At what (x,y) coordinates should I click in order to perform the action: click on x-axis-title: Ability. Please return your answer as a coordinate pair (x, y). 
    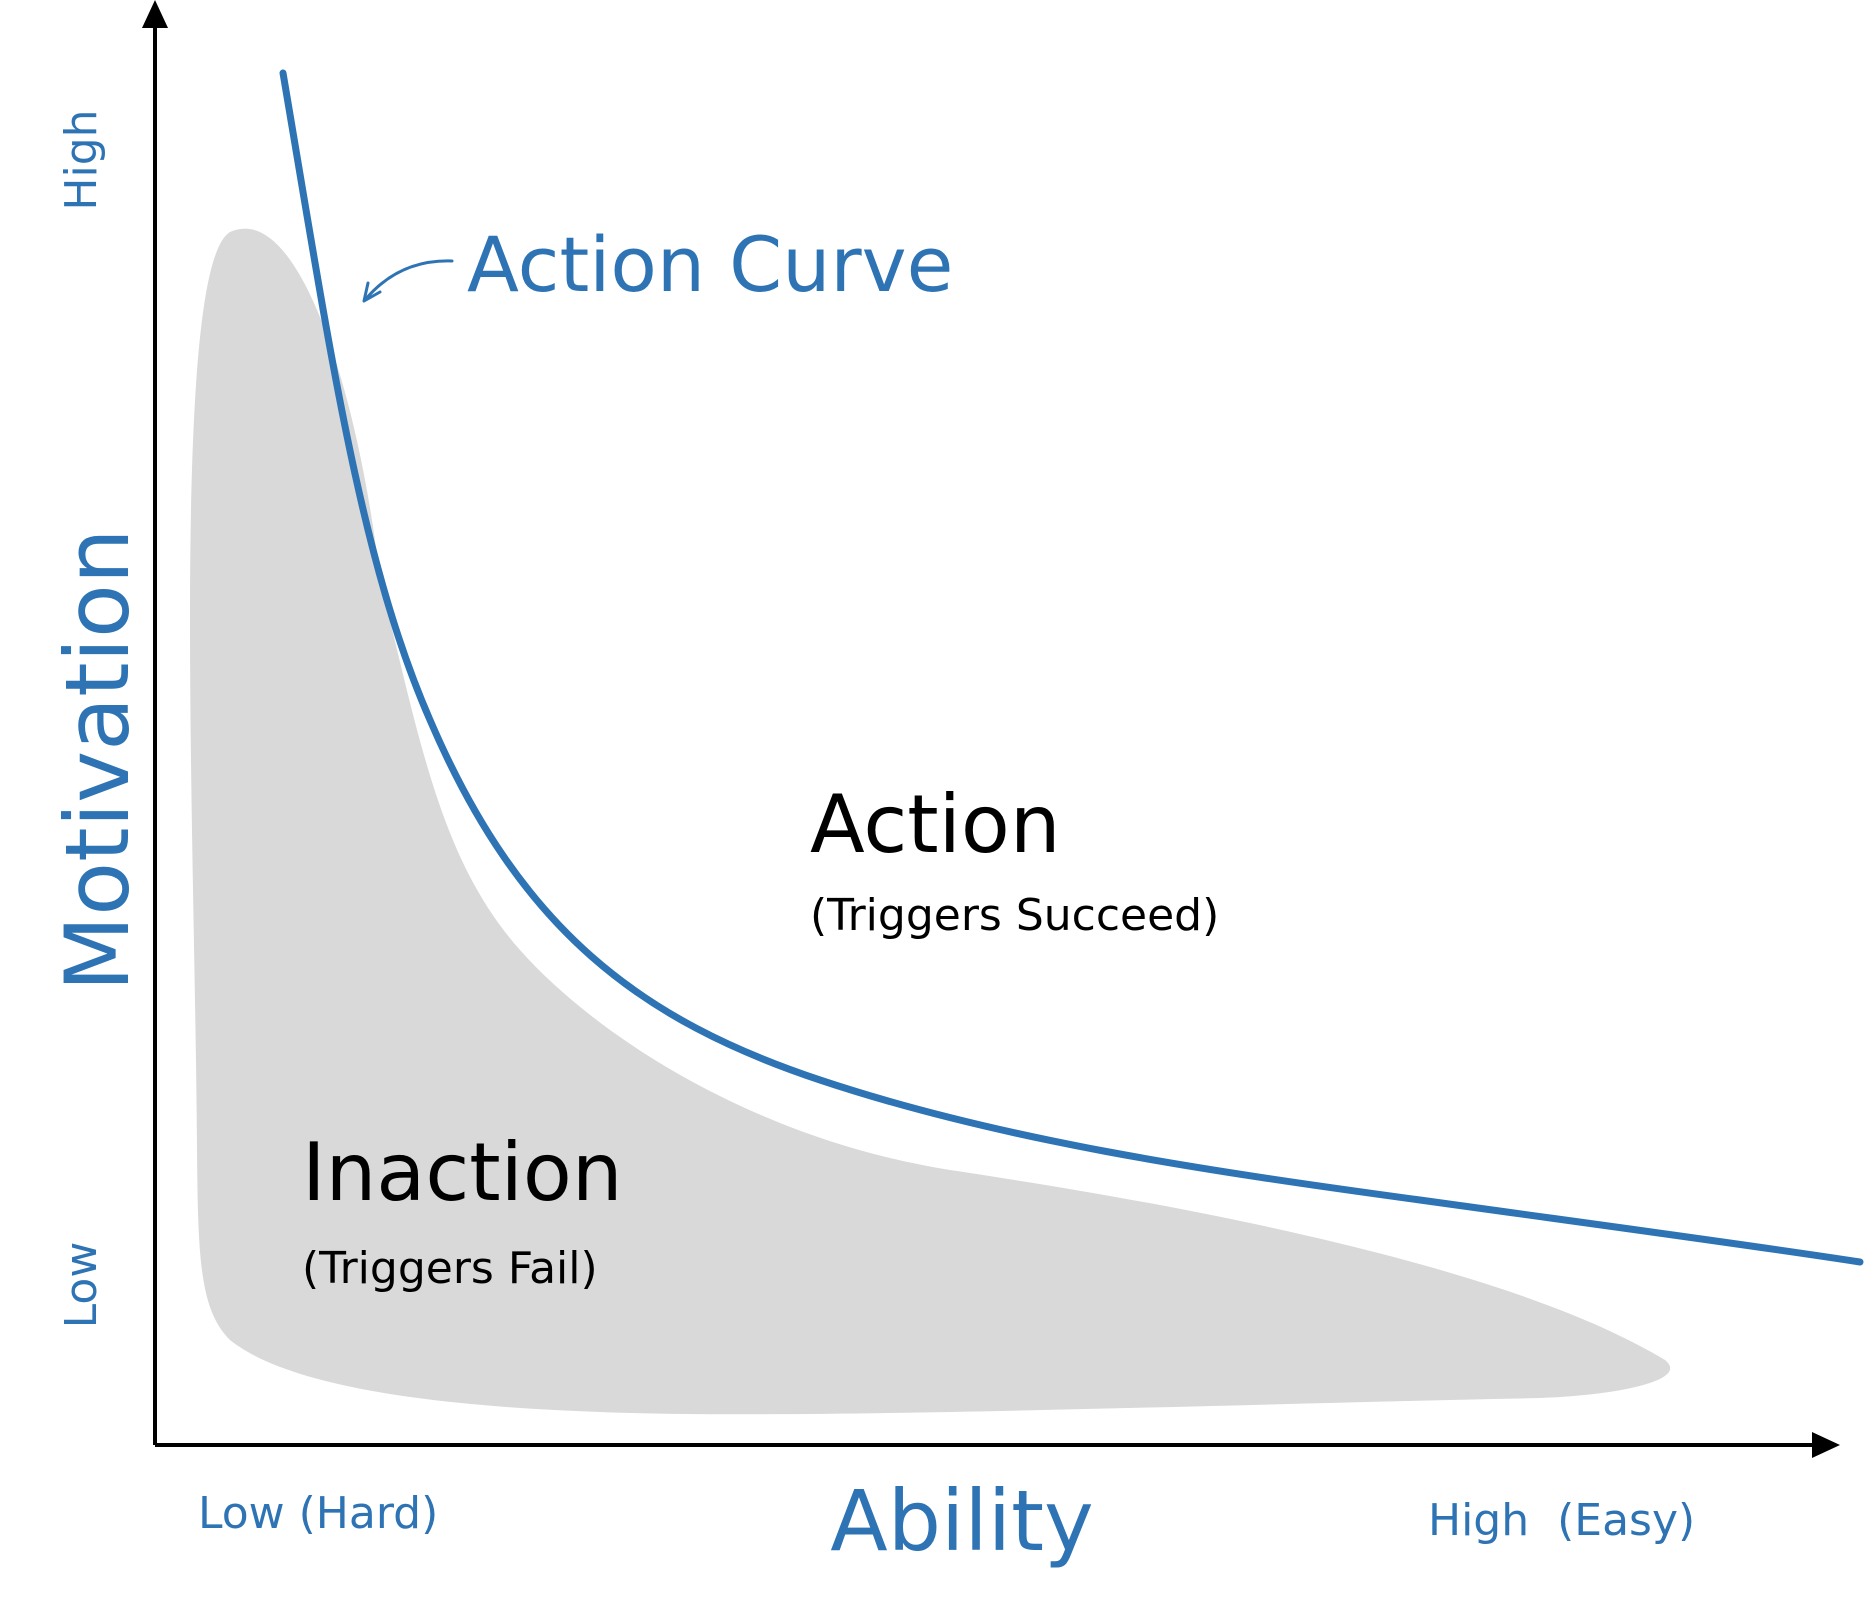
    Looking at the image, I should click on (961, 1521).